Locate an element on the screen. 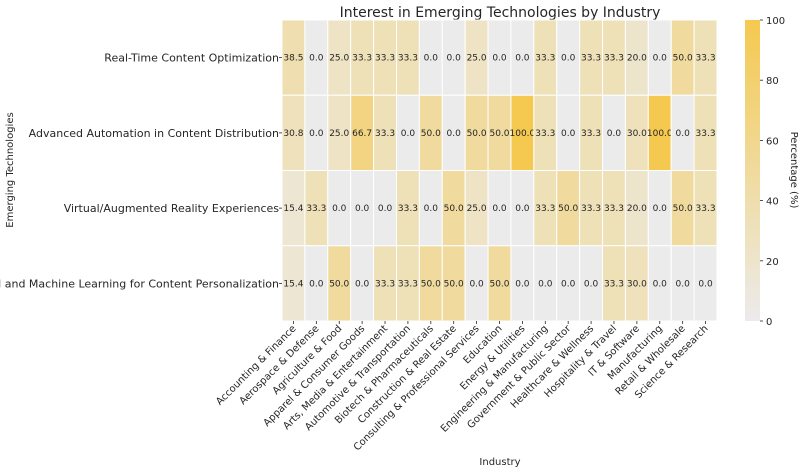 The image size is (800, 472). colorbar-tick-label: 0 is located at coordinates (769, 322).